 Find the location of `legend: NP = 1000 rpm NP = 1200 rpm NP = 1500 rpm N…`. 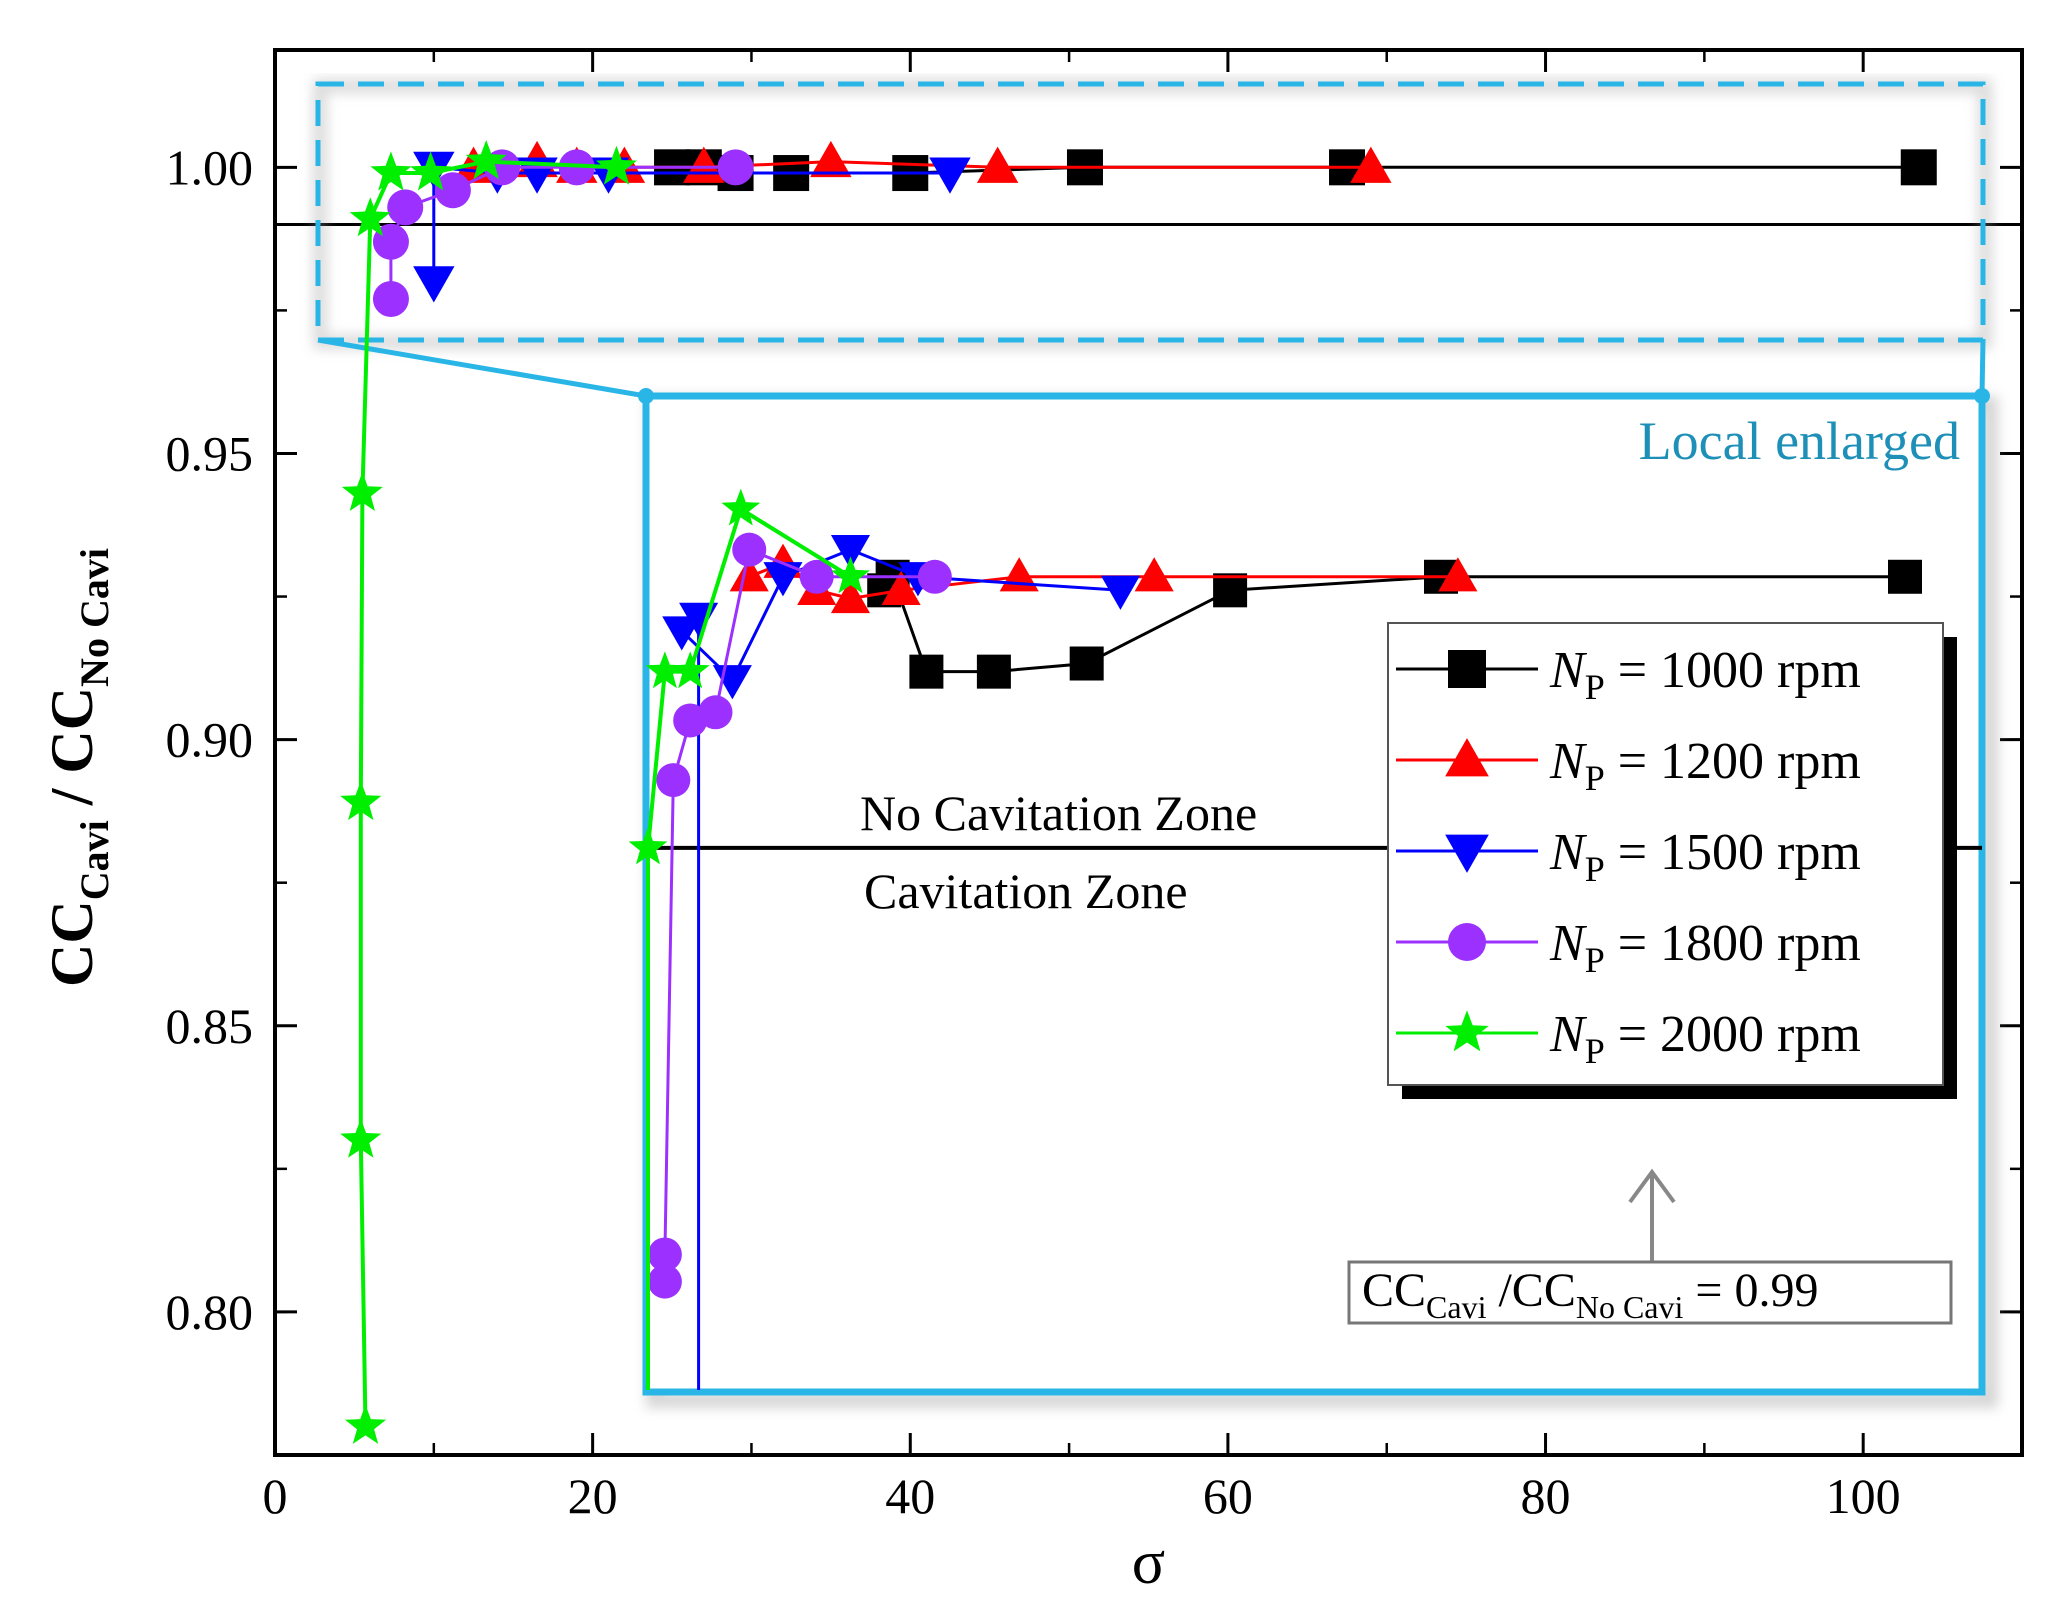

legend: NP = 1000 rpm NP = 1200 rpm NP = 1500 rpm N… is located at coordinates (1672, 860).